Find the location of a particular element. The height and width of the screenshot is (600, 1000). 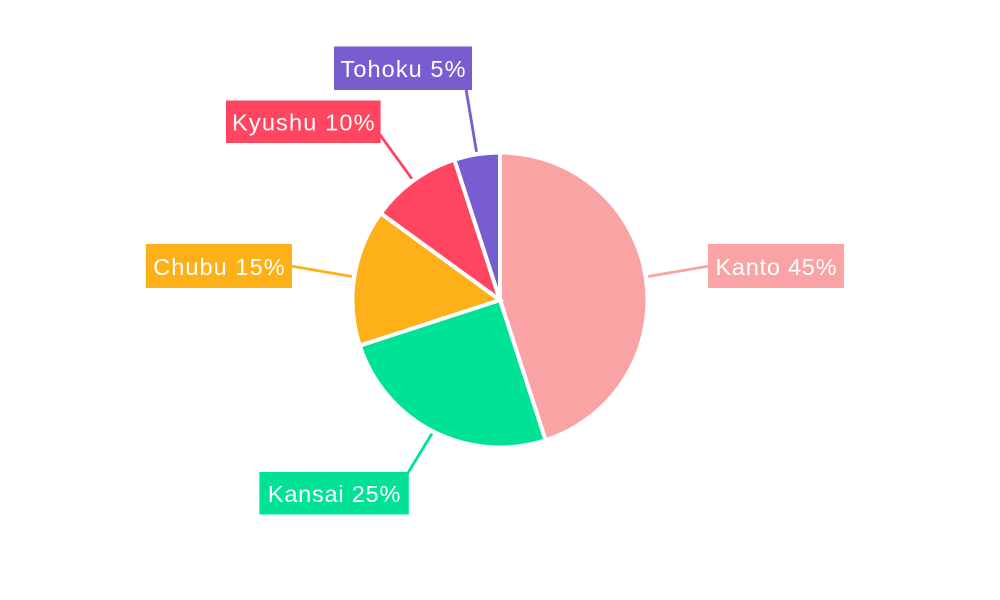

svg-text: Kanto 45% is located at coordinates (776, 267).